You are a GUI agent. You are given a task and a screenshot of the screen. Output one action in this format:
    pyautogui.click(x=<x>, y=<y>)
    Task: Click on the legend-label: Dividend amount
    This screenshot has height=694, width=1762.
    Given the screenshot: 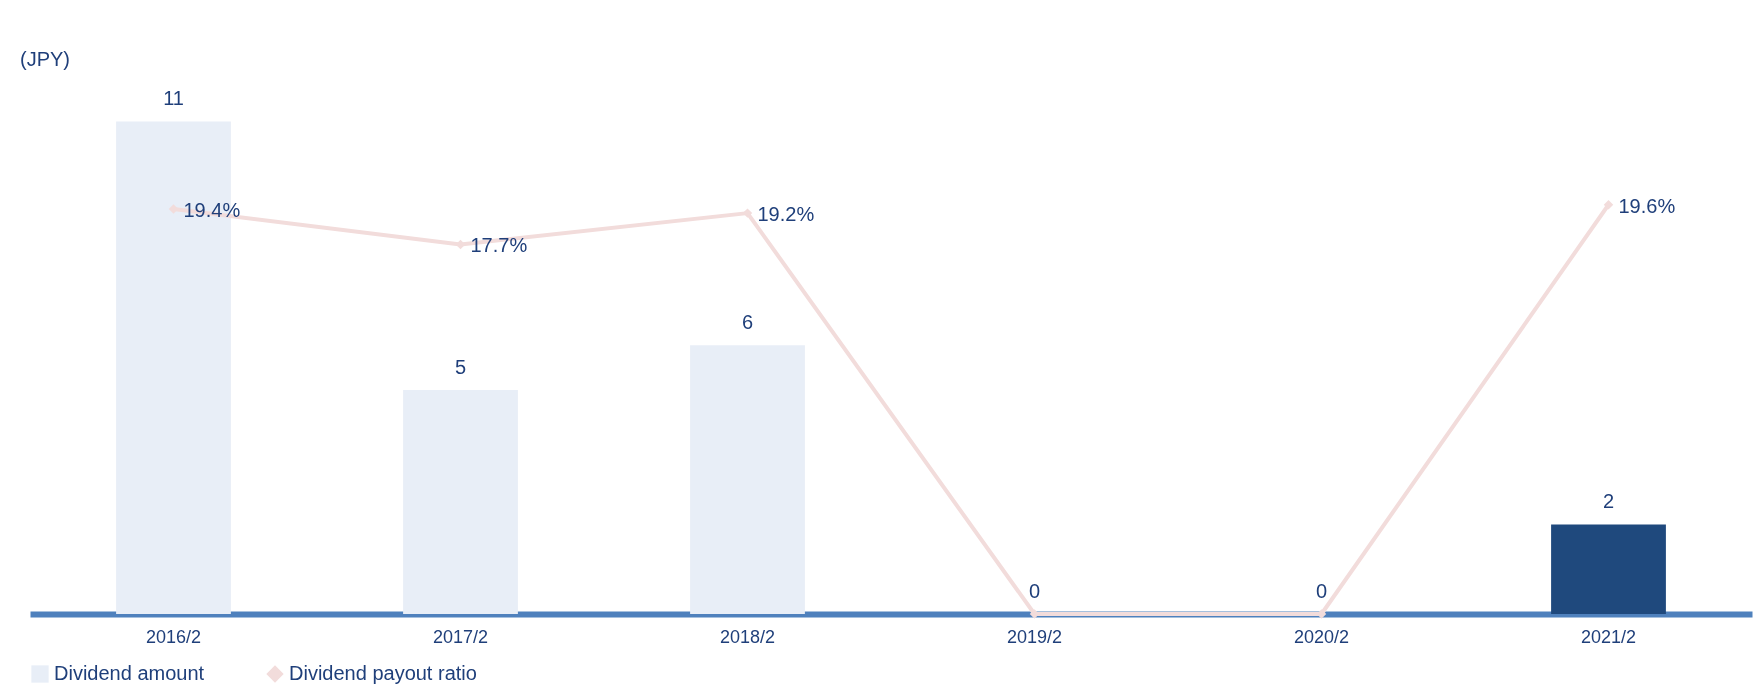 What is the action you would take?
    pyautogui.click(x=129, y=673)
    